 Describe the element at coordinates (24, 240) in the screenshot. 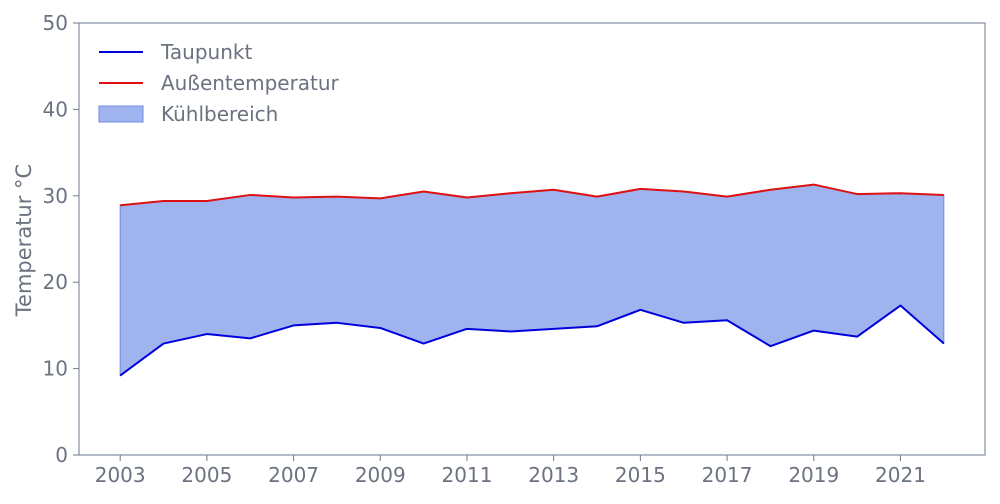

I see `y-axis-label: Temperatur °C` at that location.